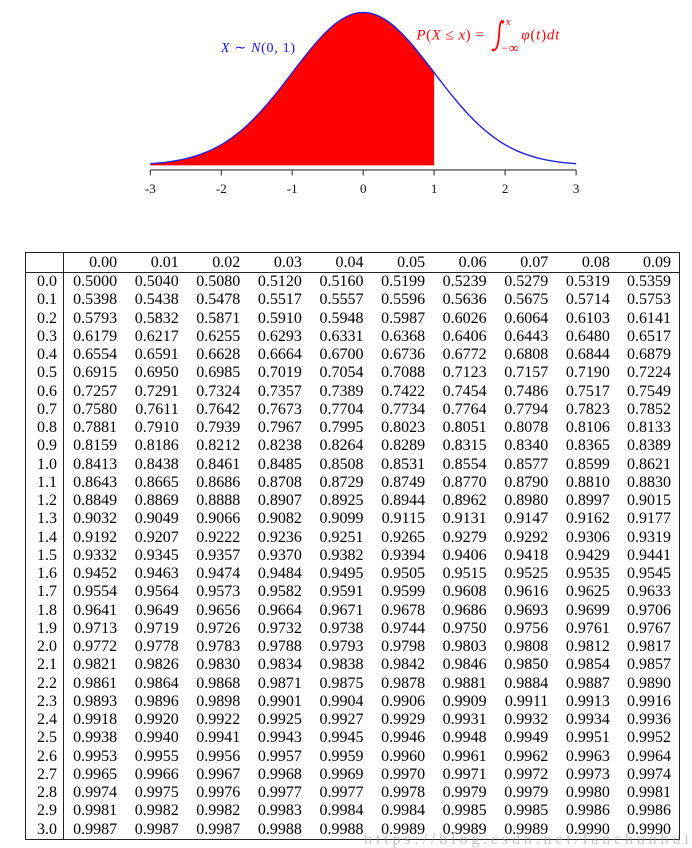  Describe the element at coordinates (292, 188) in the screenshot. I see `svg-text: -1` at that location.